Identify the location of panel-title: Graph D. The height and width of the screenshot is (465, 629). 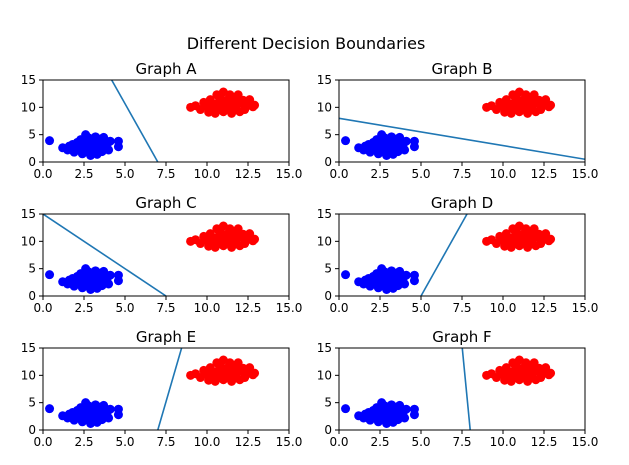
(462, 203).